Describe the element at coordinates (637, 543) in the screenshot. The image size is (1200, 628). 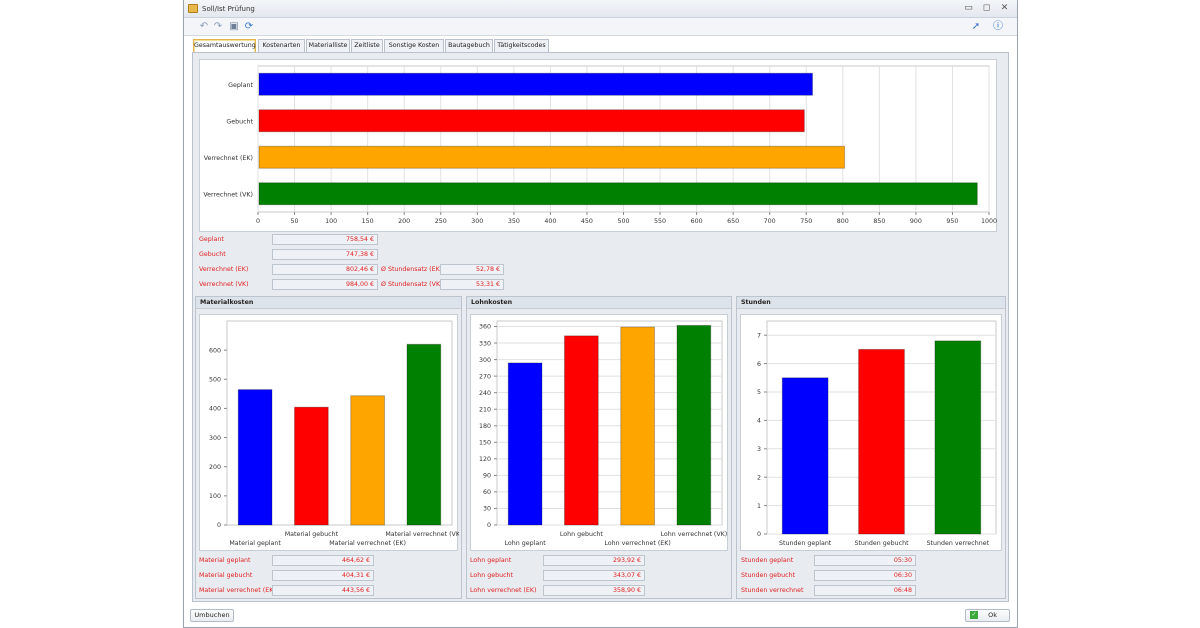
I see `category-label: Lohn verrechnet (EK)` at that location.